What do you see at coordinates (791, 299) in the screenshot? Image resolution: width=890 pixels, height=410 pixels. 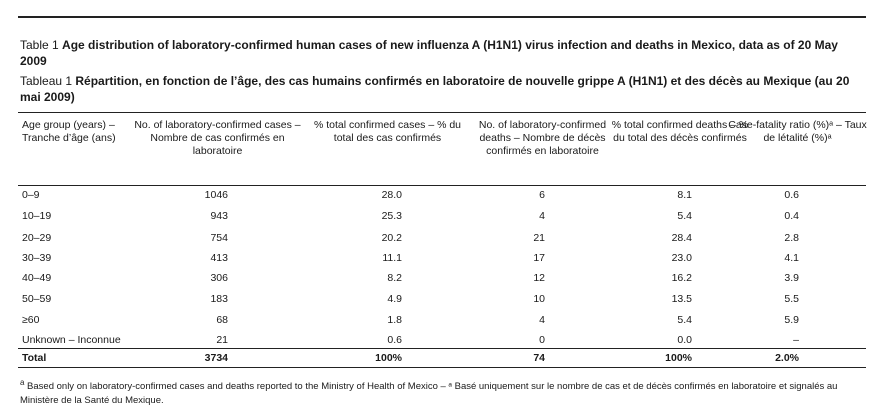 I see `cell-value: 5.5` at bounding box center [791, 299].